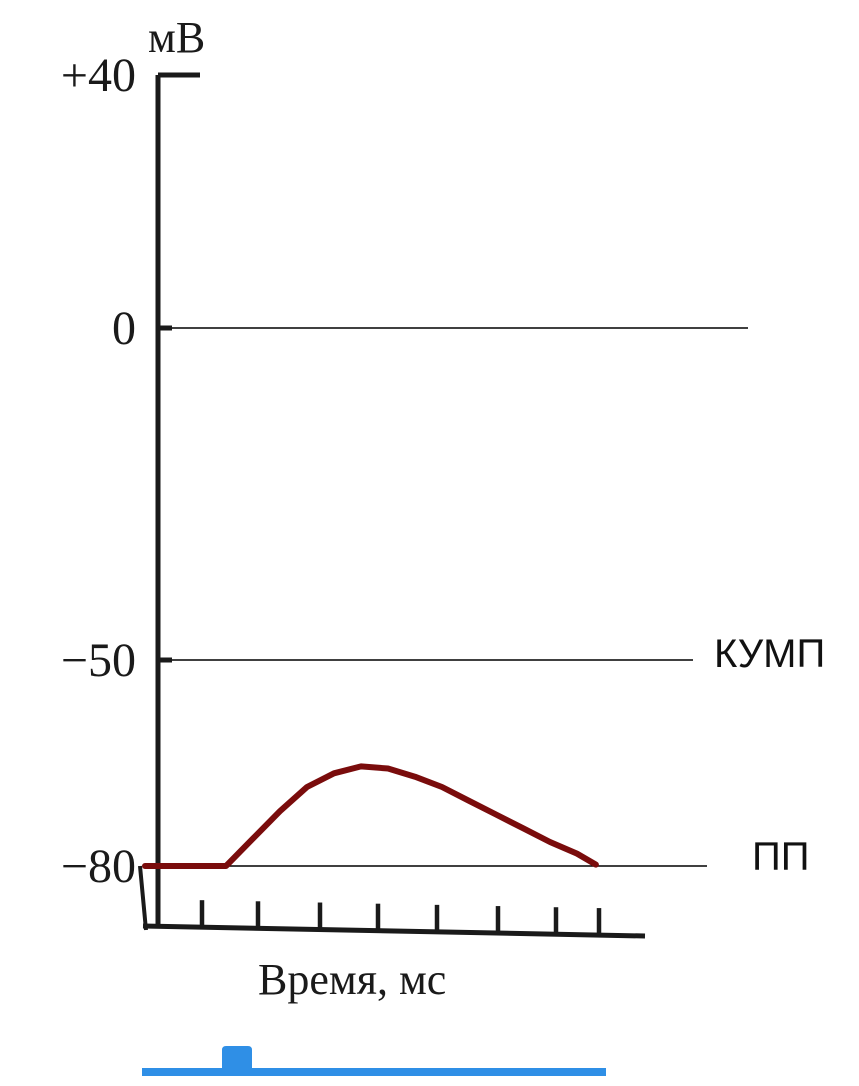 Image resolution: width=859 pixels, height=1086 pixels. I want to click on series-curve-group, so click(370, 816).